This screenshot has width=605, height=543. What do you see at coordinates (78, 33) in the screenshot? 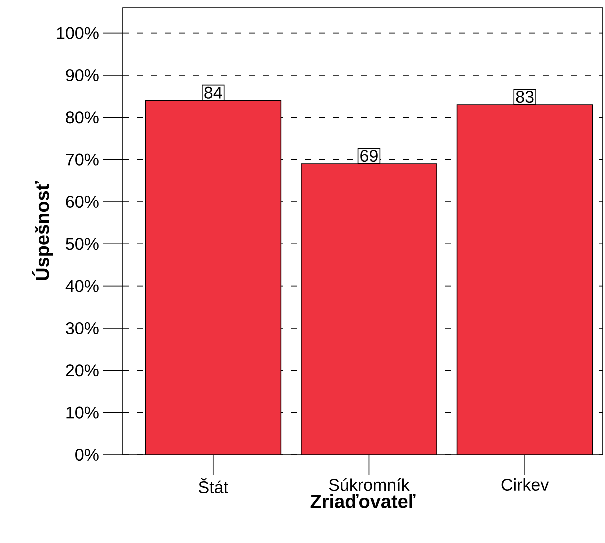
I see `y-tick-label: 100%` at bounding box center [78, 33].